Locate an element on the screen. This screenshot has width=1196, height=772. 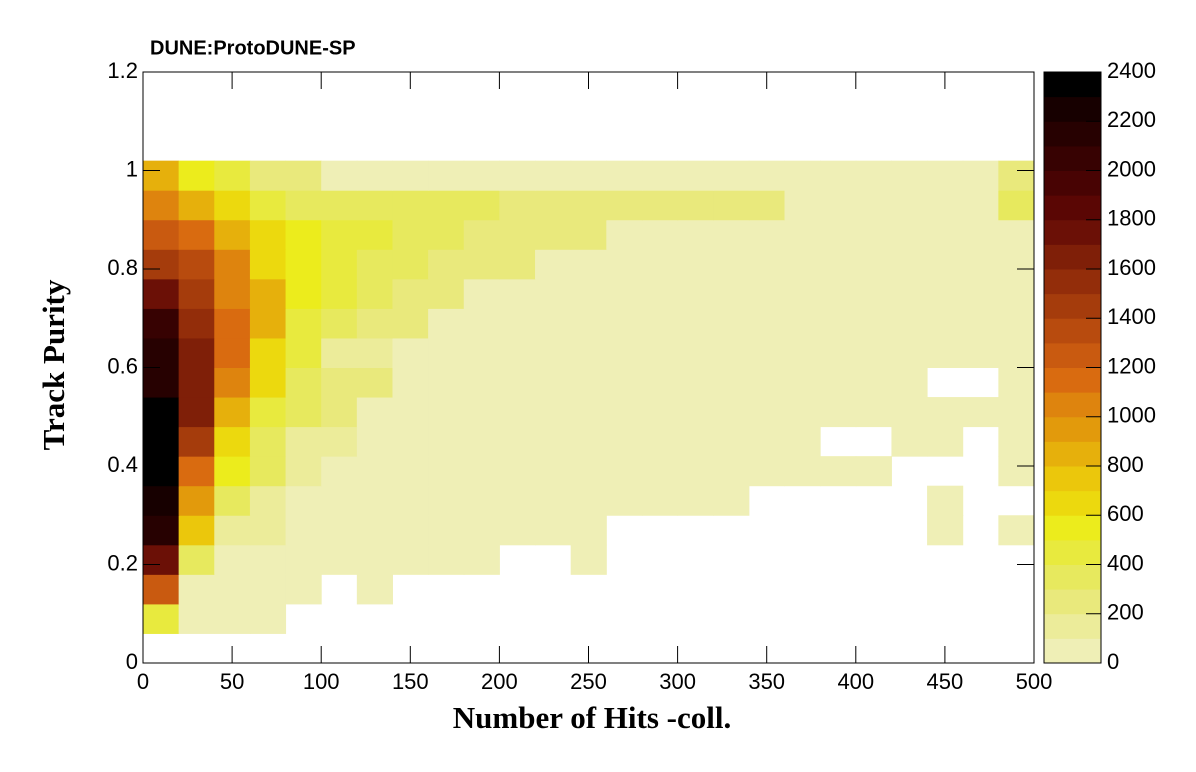
x-tick-label: 450 is located at coordinates (945, 681).